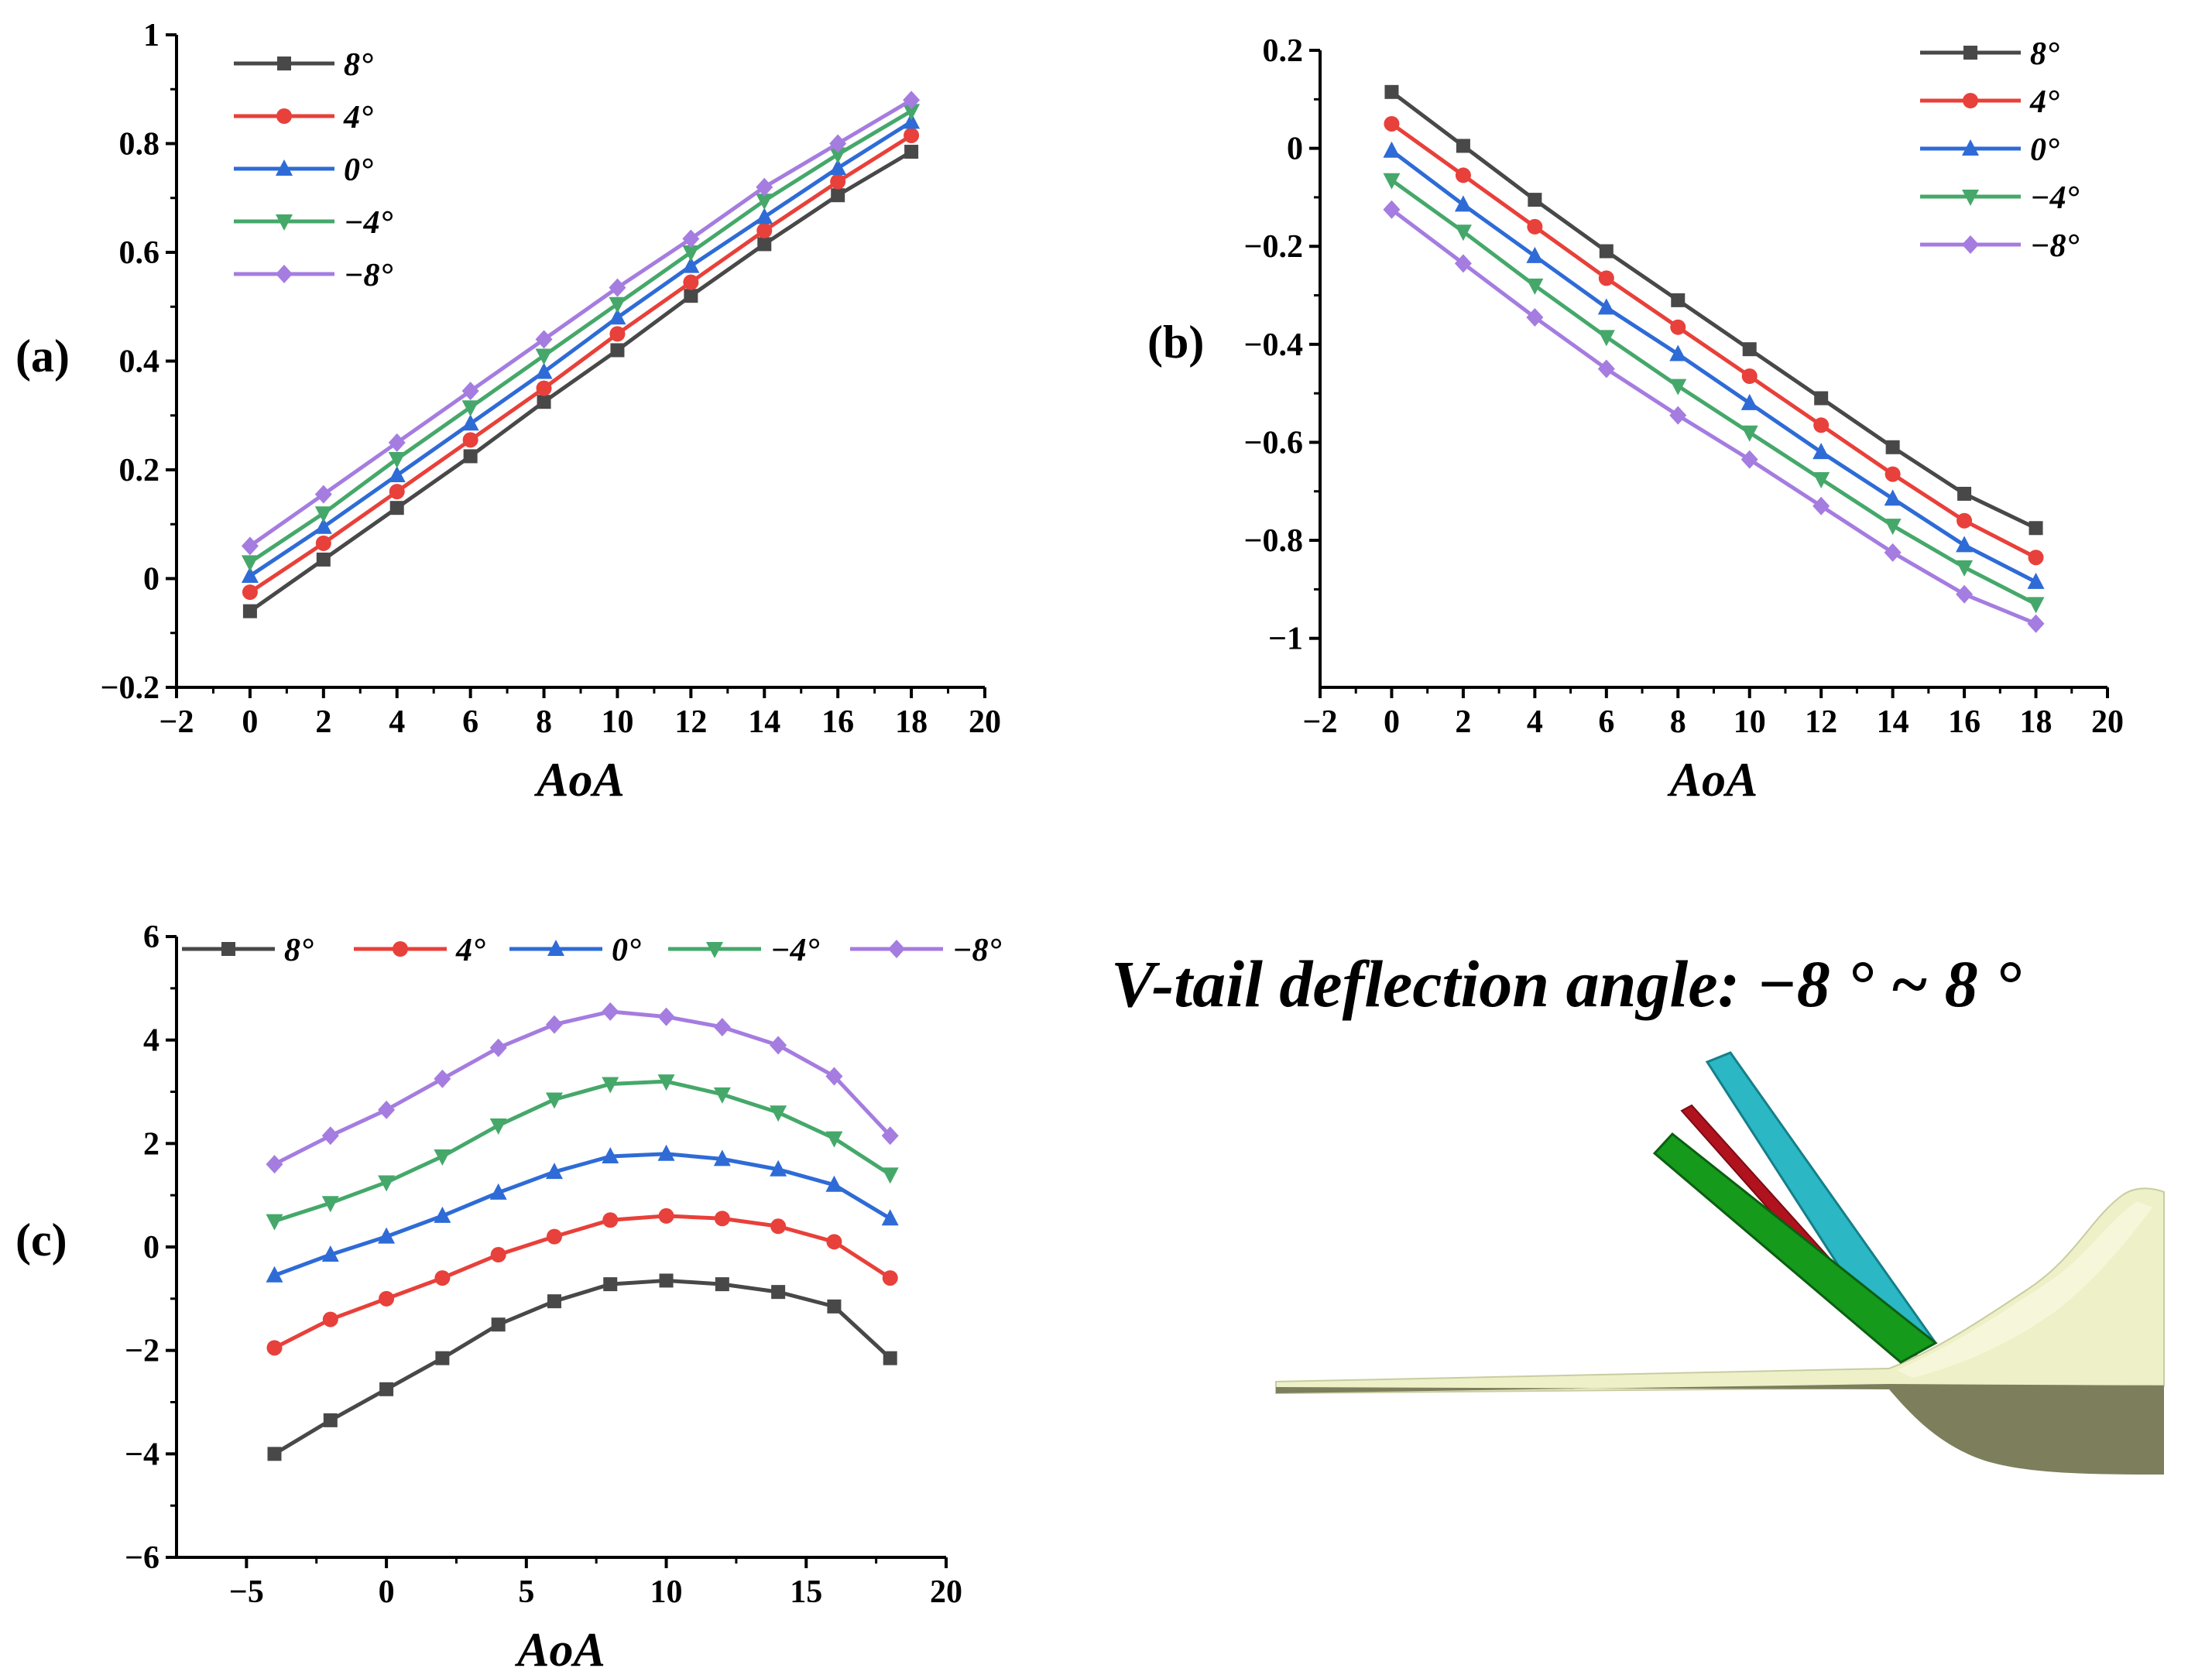  What do you see at coordinates (246, 1592) in the screenshot?
I see `x-tick-label: −5` at bounding box center [246, 1592].